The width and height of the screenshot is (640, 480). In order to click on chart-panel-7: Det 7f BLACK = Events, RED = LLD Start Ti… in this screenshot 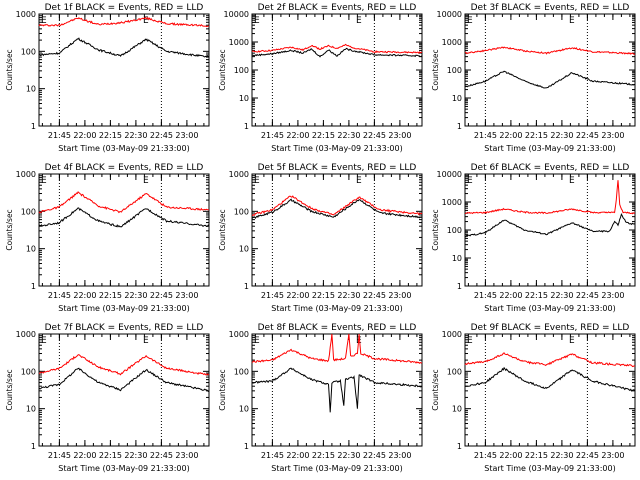, I will do `click(107, 398)`.